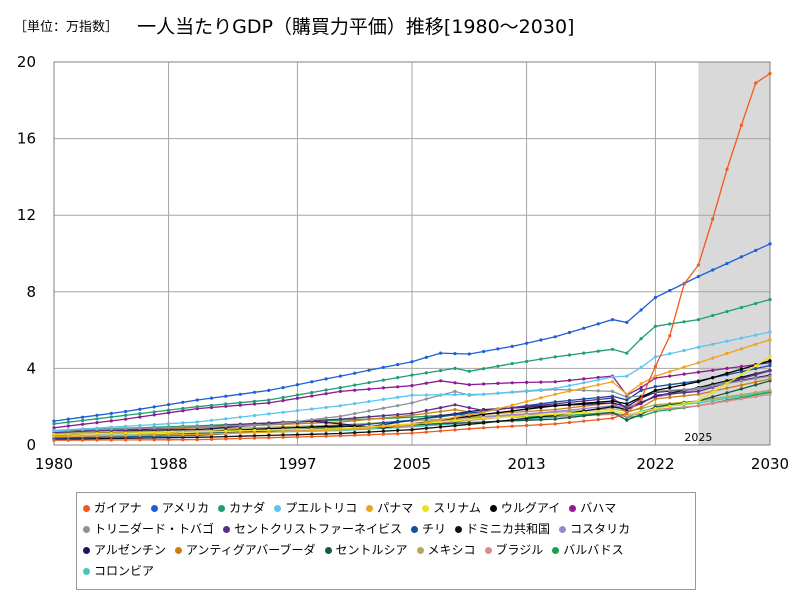  I want to click on legend-item: コロンビア, so click(118, 571).